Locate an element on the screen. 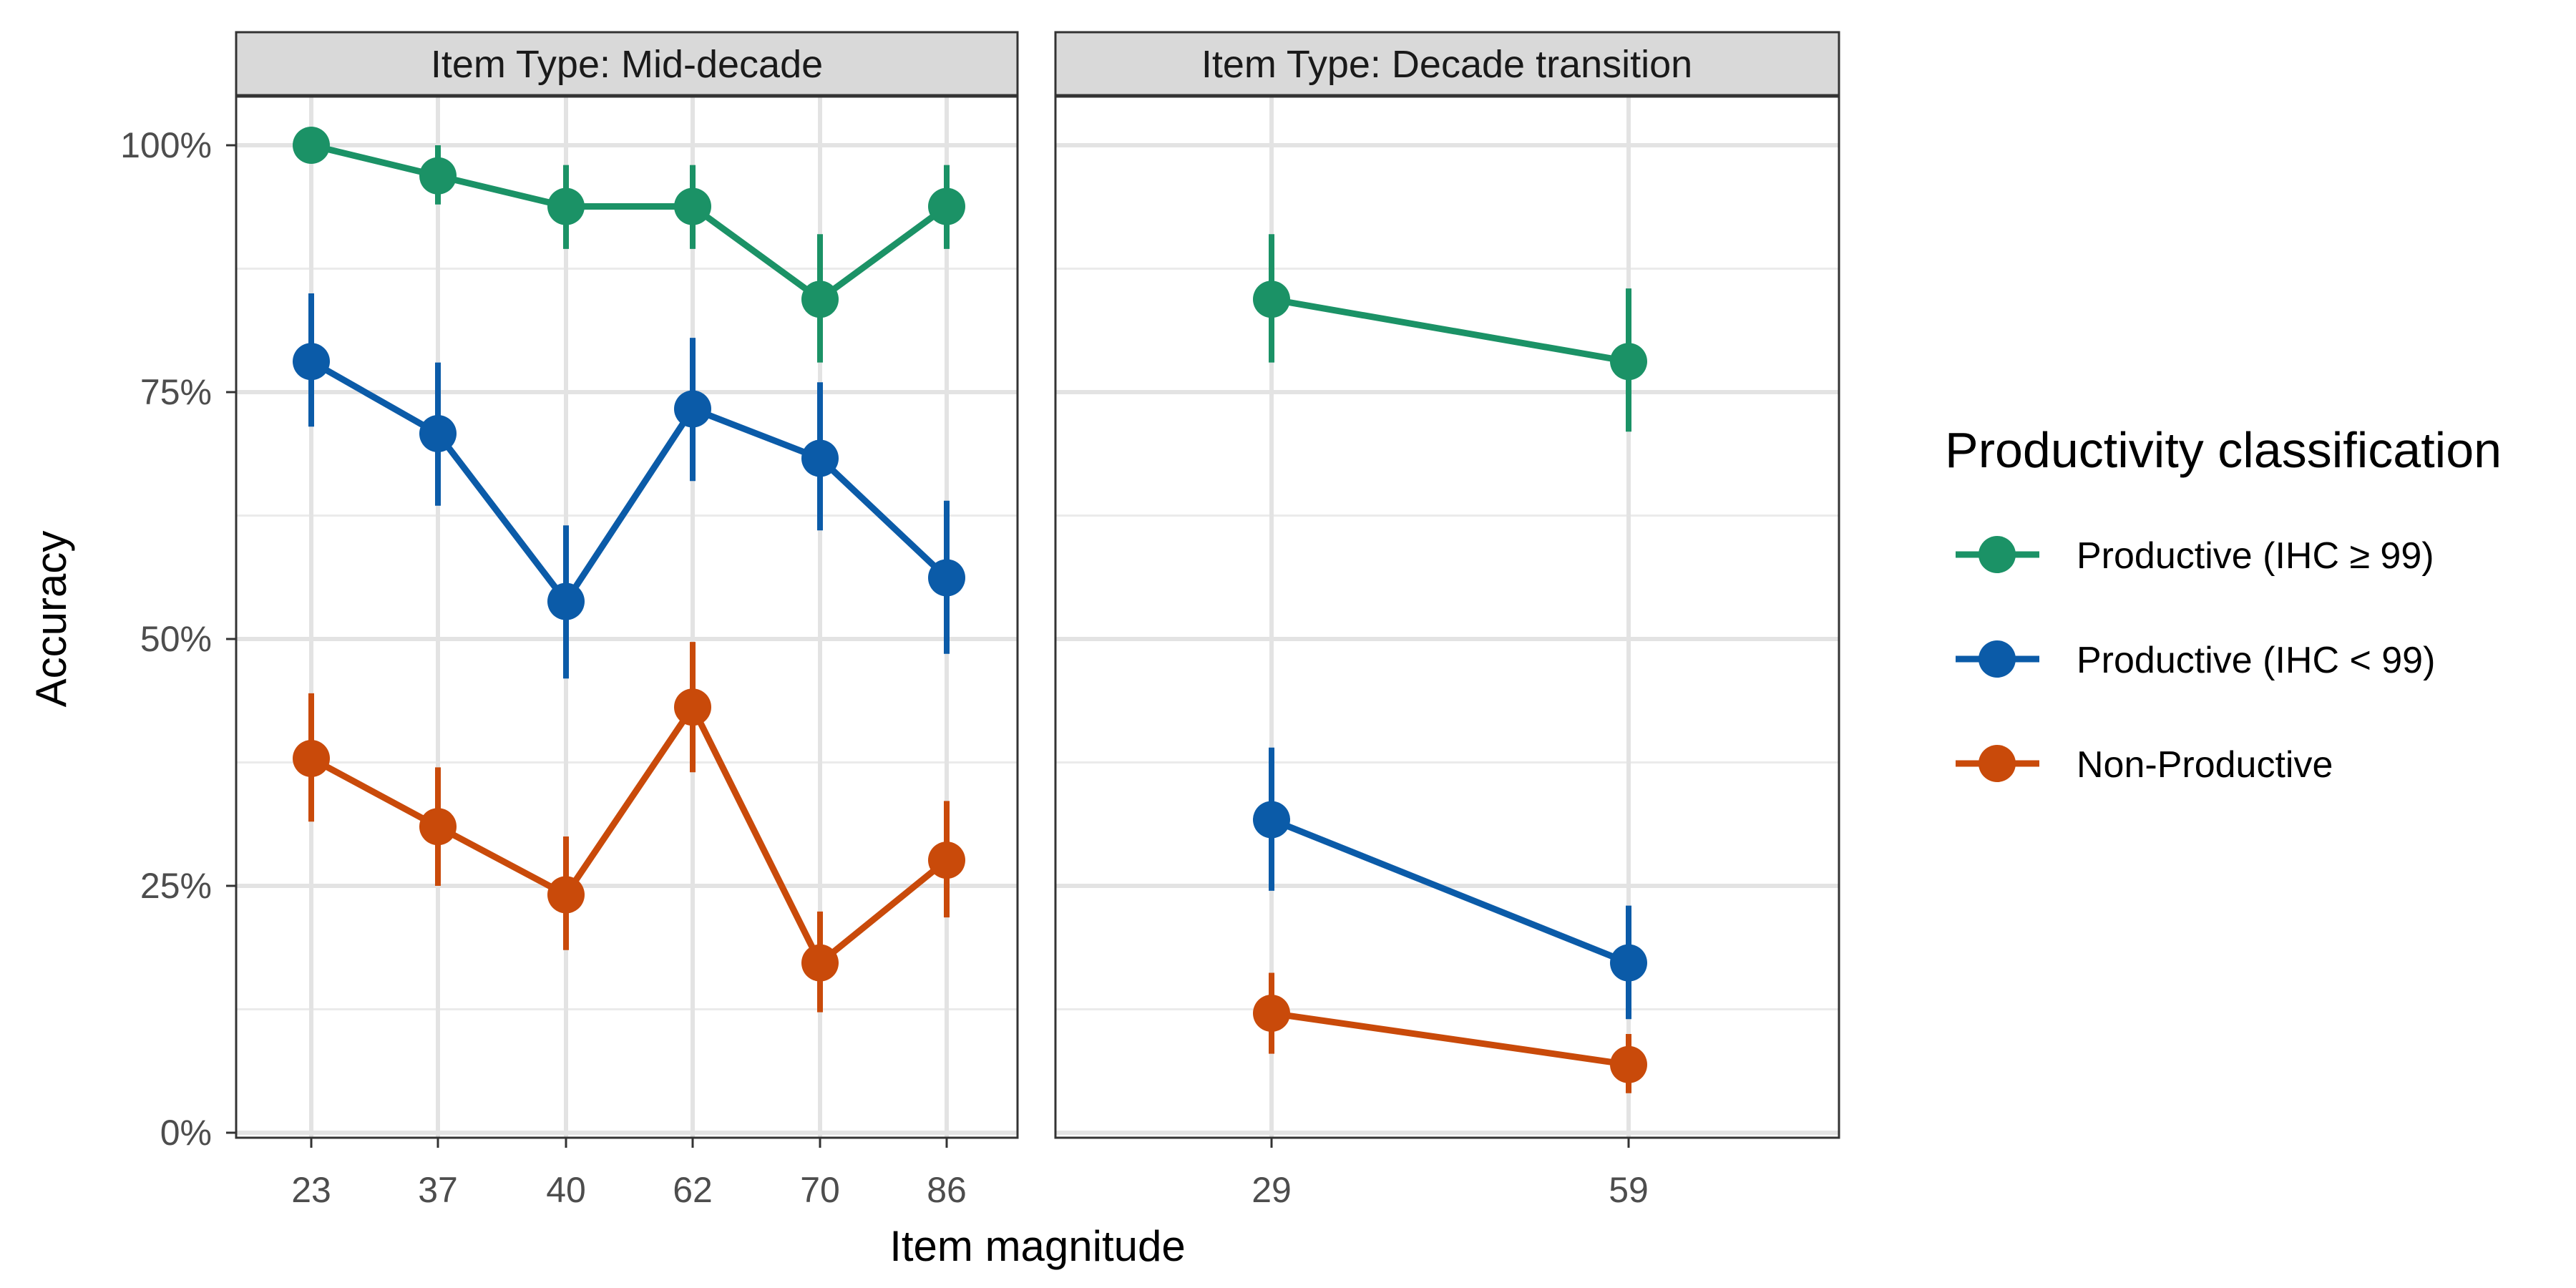 This screenshot has height=1288, width=2576. x-tick-label: 29 is located at coordinates (1272, 1190).